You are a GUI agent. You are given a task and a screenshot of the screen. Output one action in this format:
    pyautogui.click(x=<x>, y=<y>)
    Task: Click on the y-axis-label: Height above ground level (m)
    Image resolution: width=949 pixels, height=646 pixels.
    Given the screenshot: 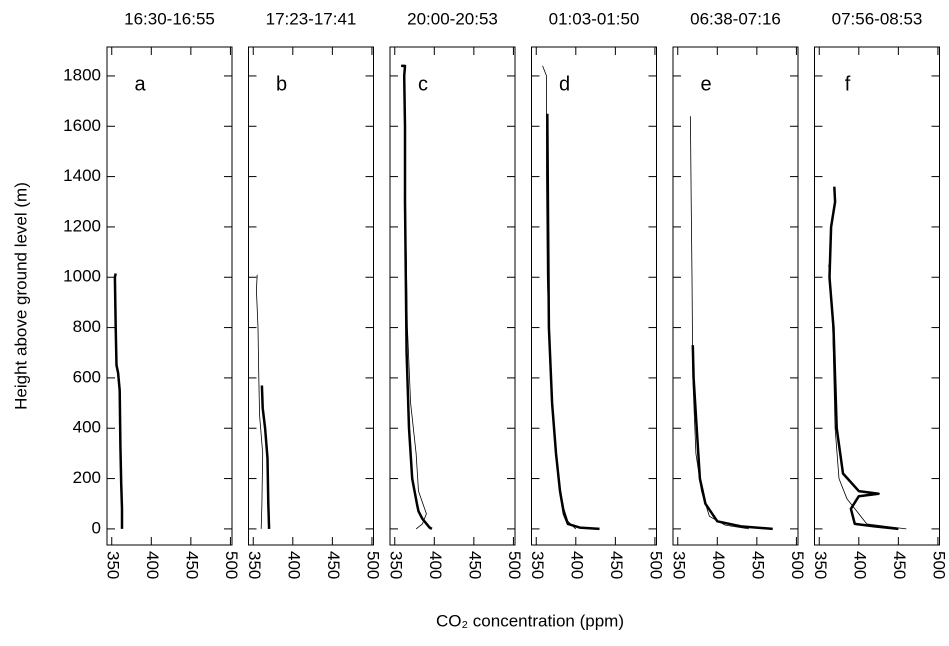 What is the action you would take?
    pyautogui.click(x=20, y=296)
    